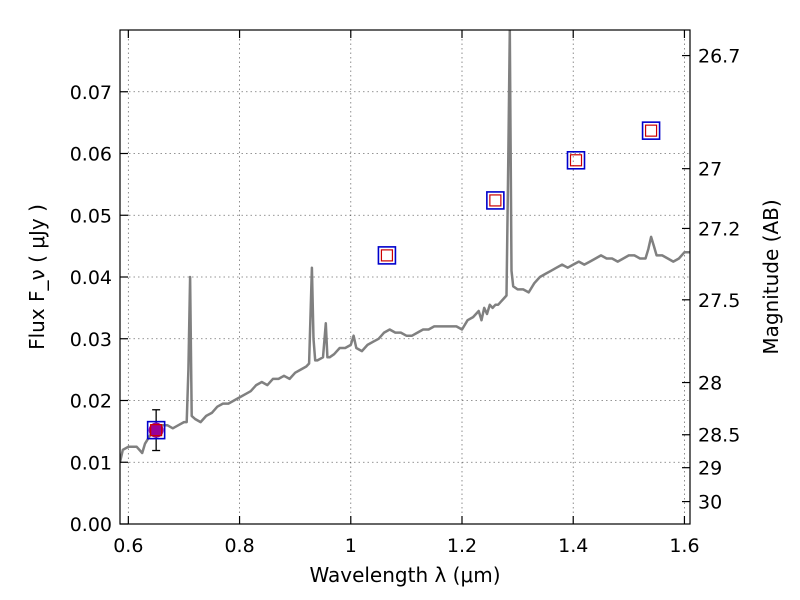  What do you see at coordinates (719, 301) in the screenshot?
I see `y2-tick-label: 27.5` at bounding box center [719, 301].